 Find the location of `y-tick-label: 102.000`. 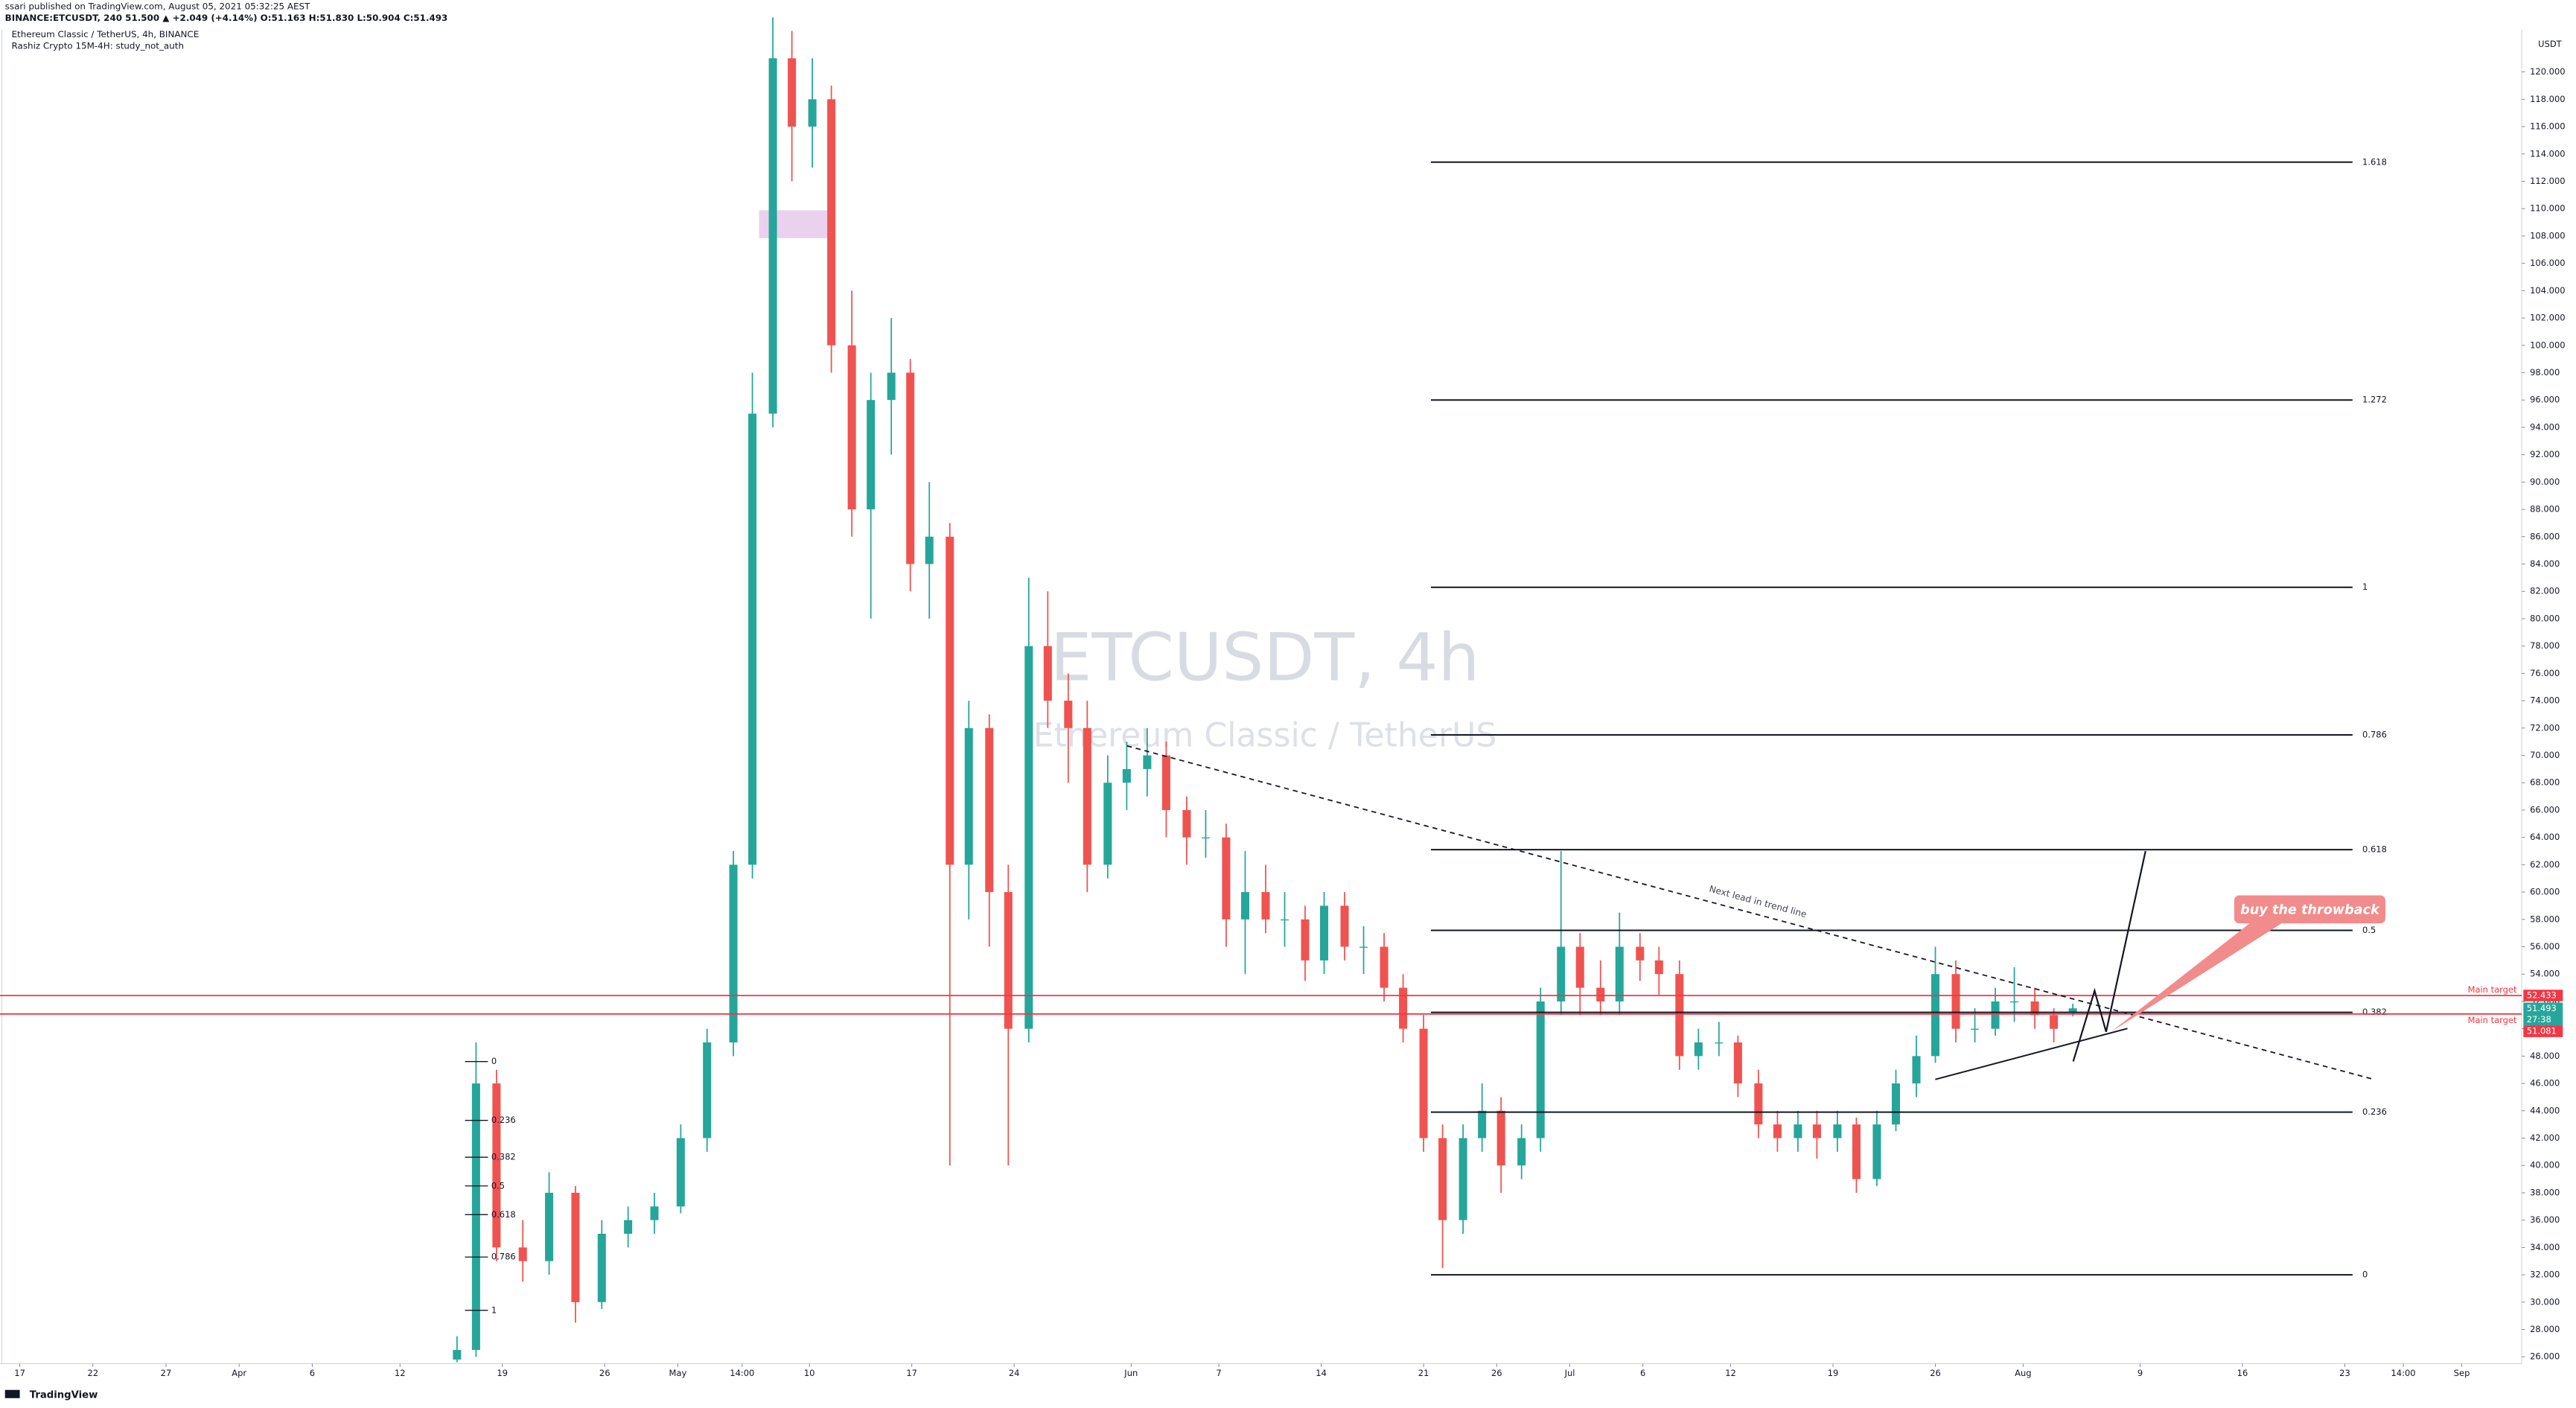

y-tick-label: 102.000 is located at coordinates (2547, 318).